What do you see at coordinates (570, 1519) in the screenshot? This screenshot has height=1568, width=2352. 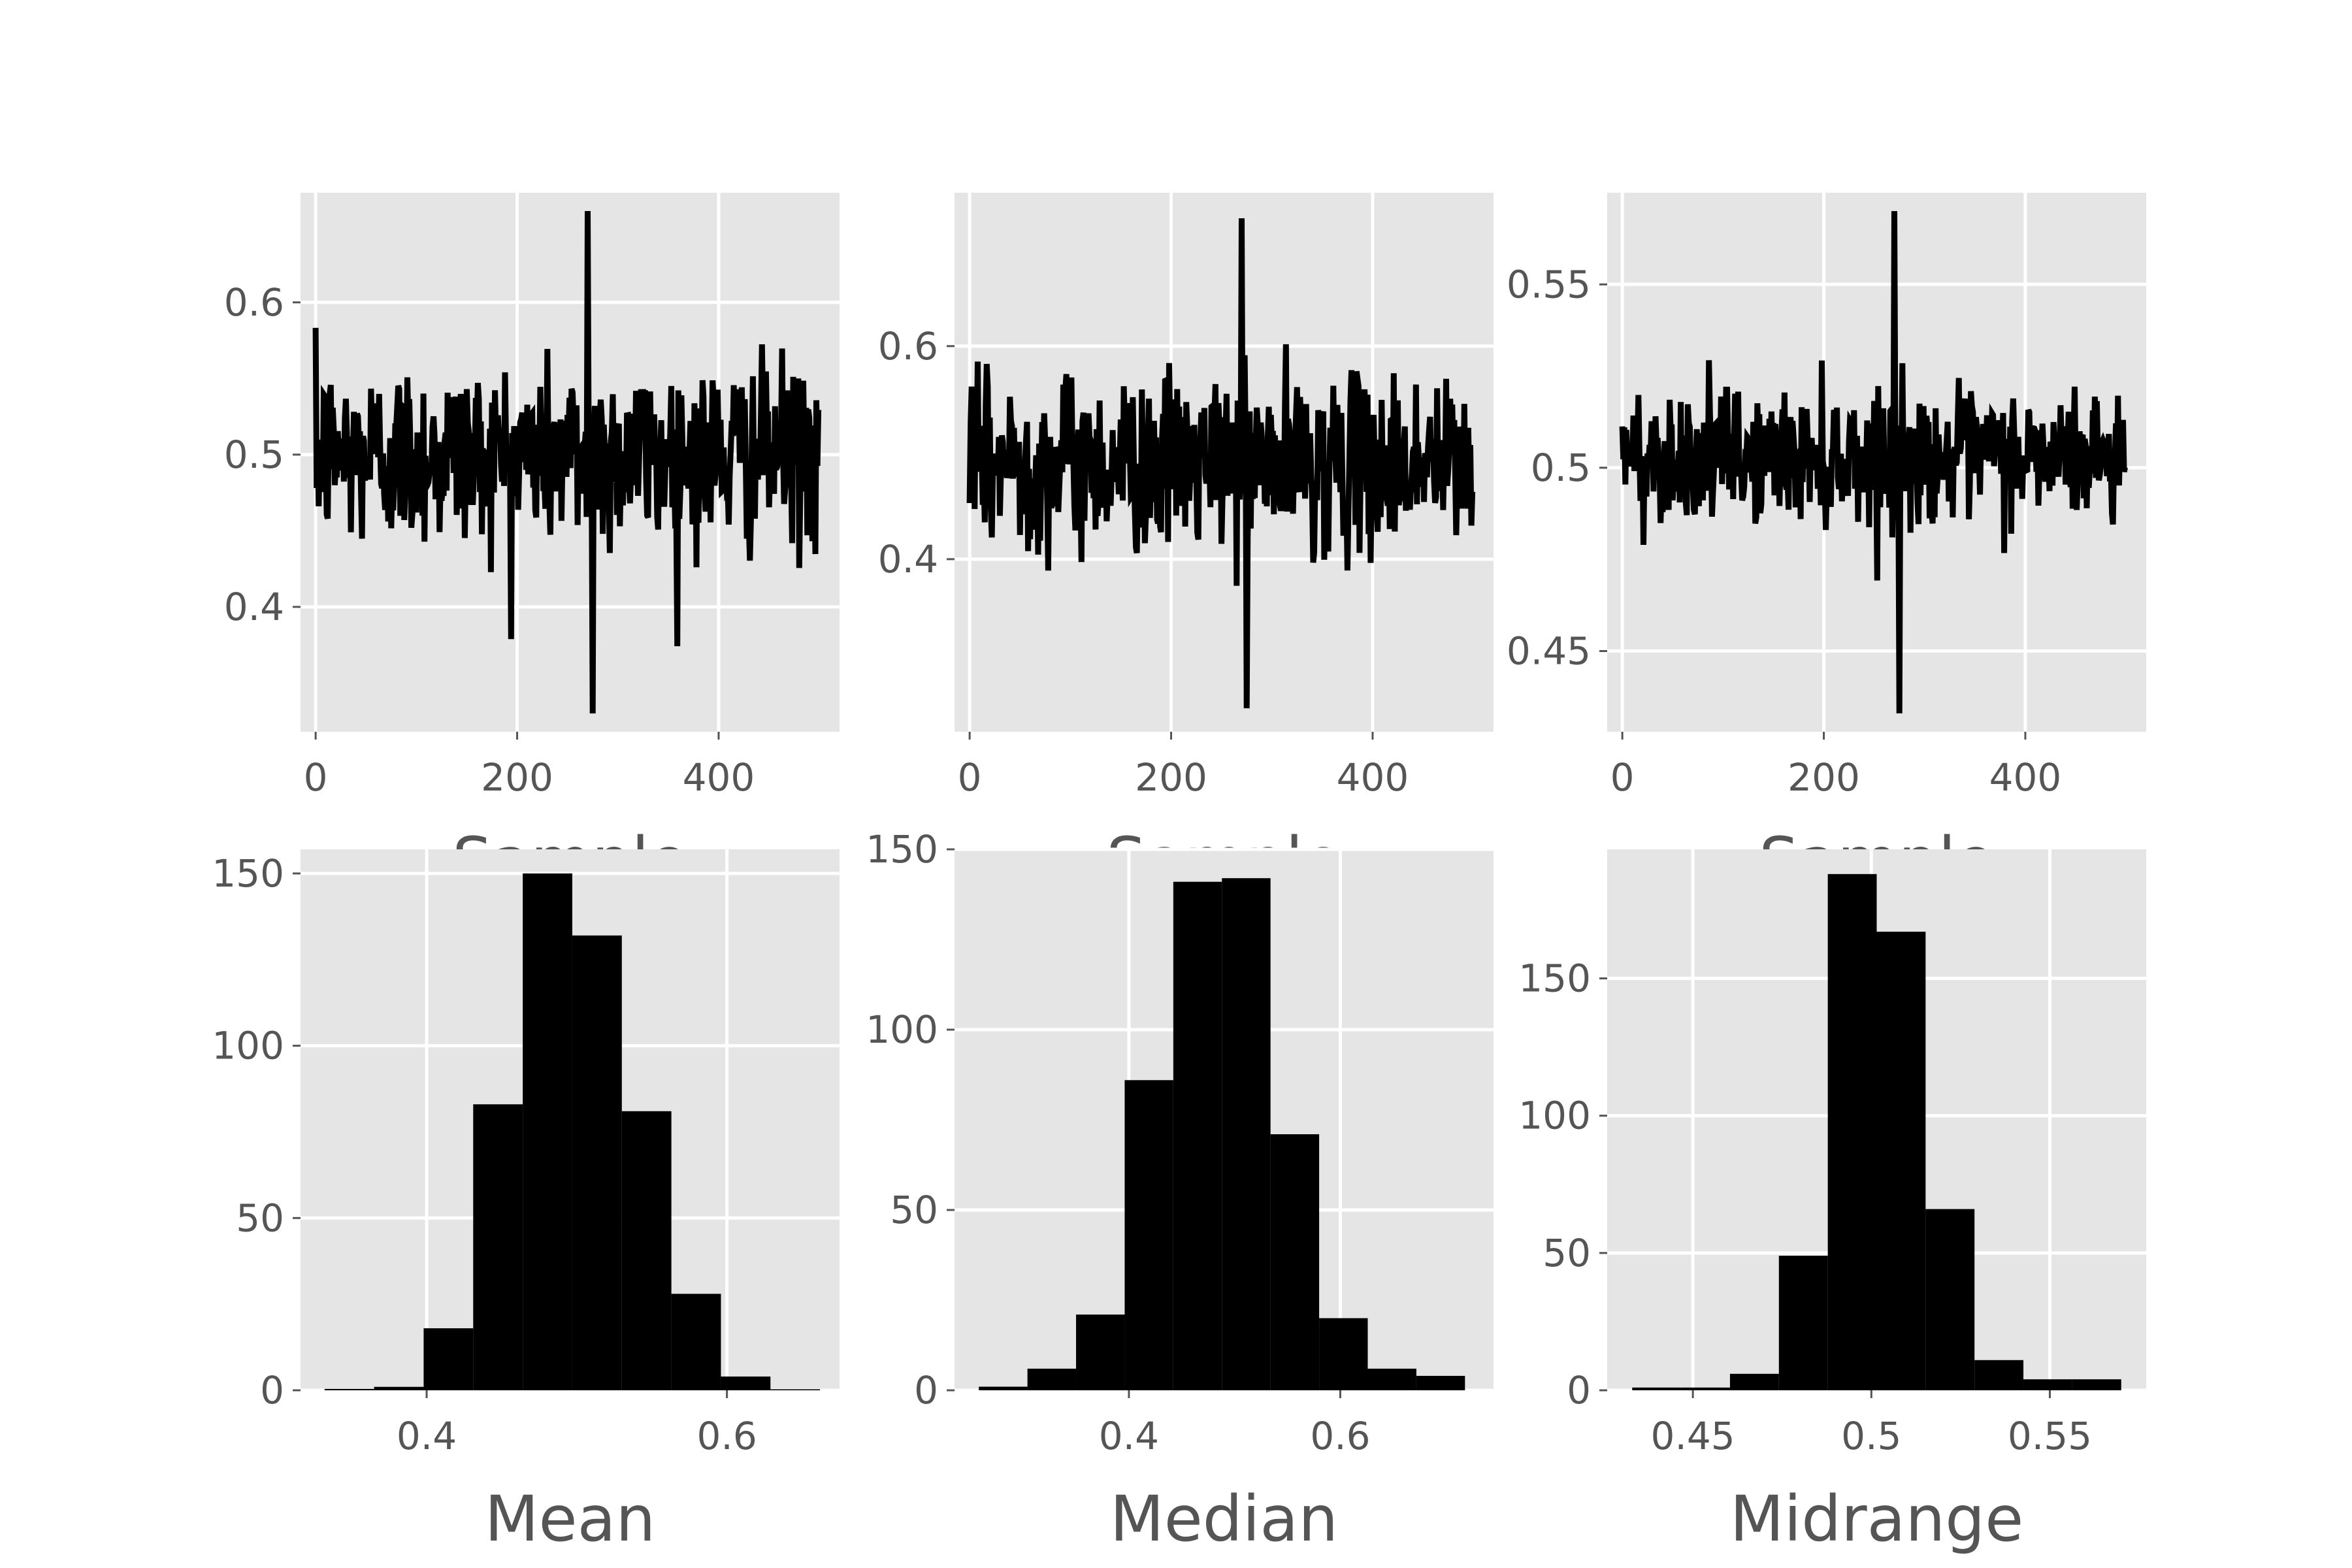 I see `x-axis-label: Mean` at bounding box center [570, 1519].